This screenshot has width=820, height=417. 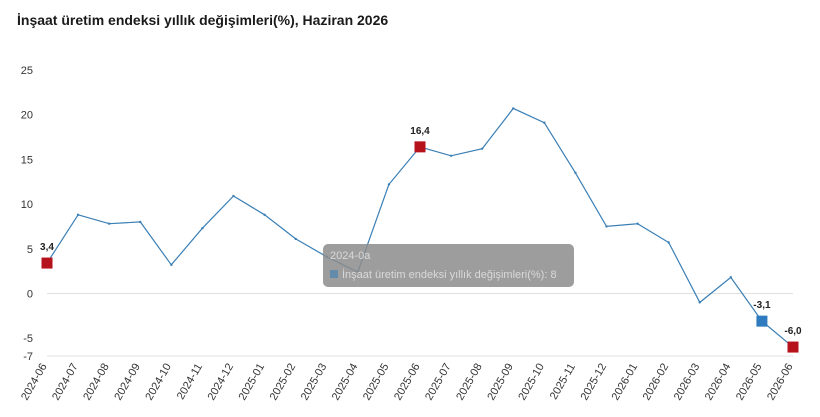 What do you see at coordinates (376, 382) in the screenshot?
I see `x-tick-label: 2025-05` at bounding box center [376, 382].